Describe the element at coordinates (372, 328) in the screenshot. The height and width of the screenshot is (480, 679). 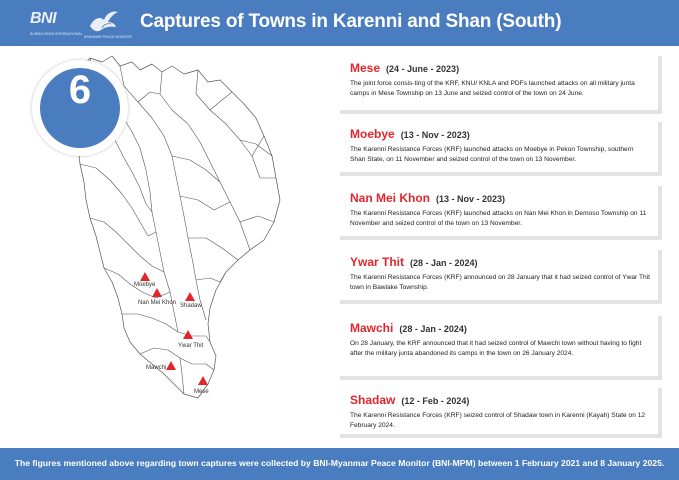
I see `event-town: Mawchi` at that location.